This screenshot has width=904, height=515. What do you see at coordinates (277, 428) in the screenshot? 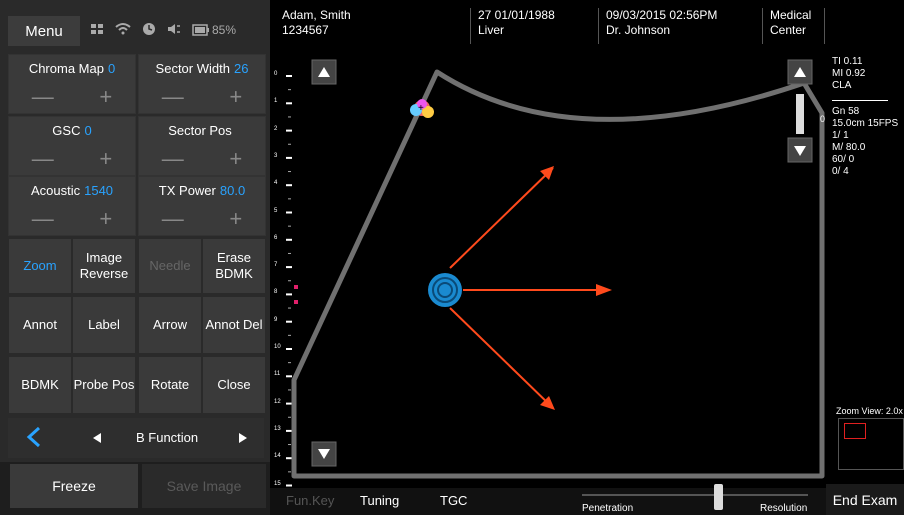
I see `depth-label: 13` at bounding box center [277, 428].